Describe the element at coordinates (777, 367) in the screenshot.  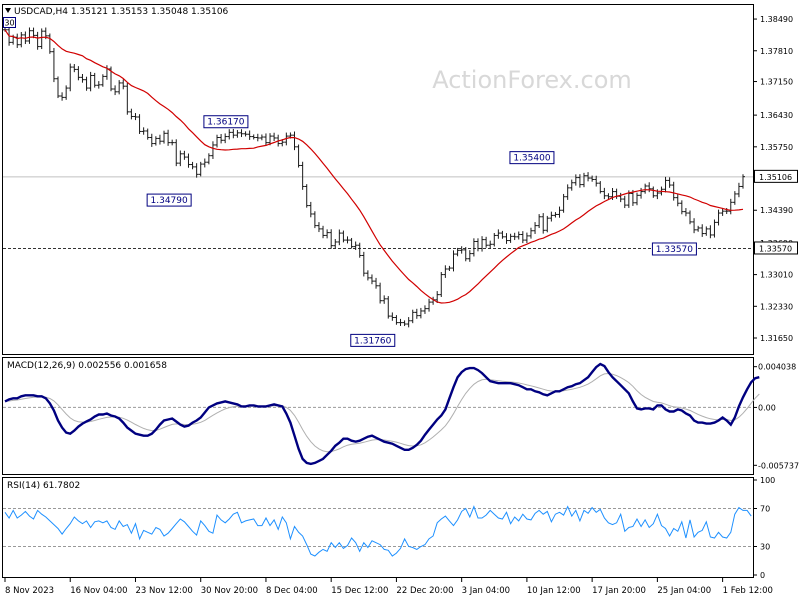
I see `macd-y-tick-label: 0.004038` at that location.